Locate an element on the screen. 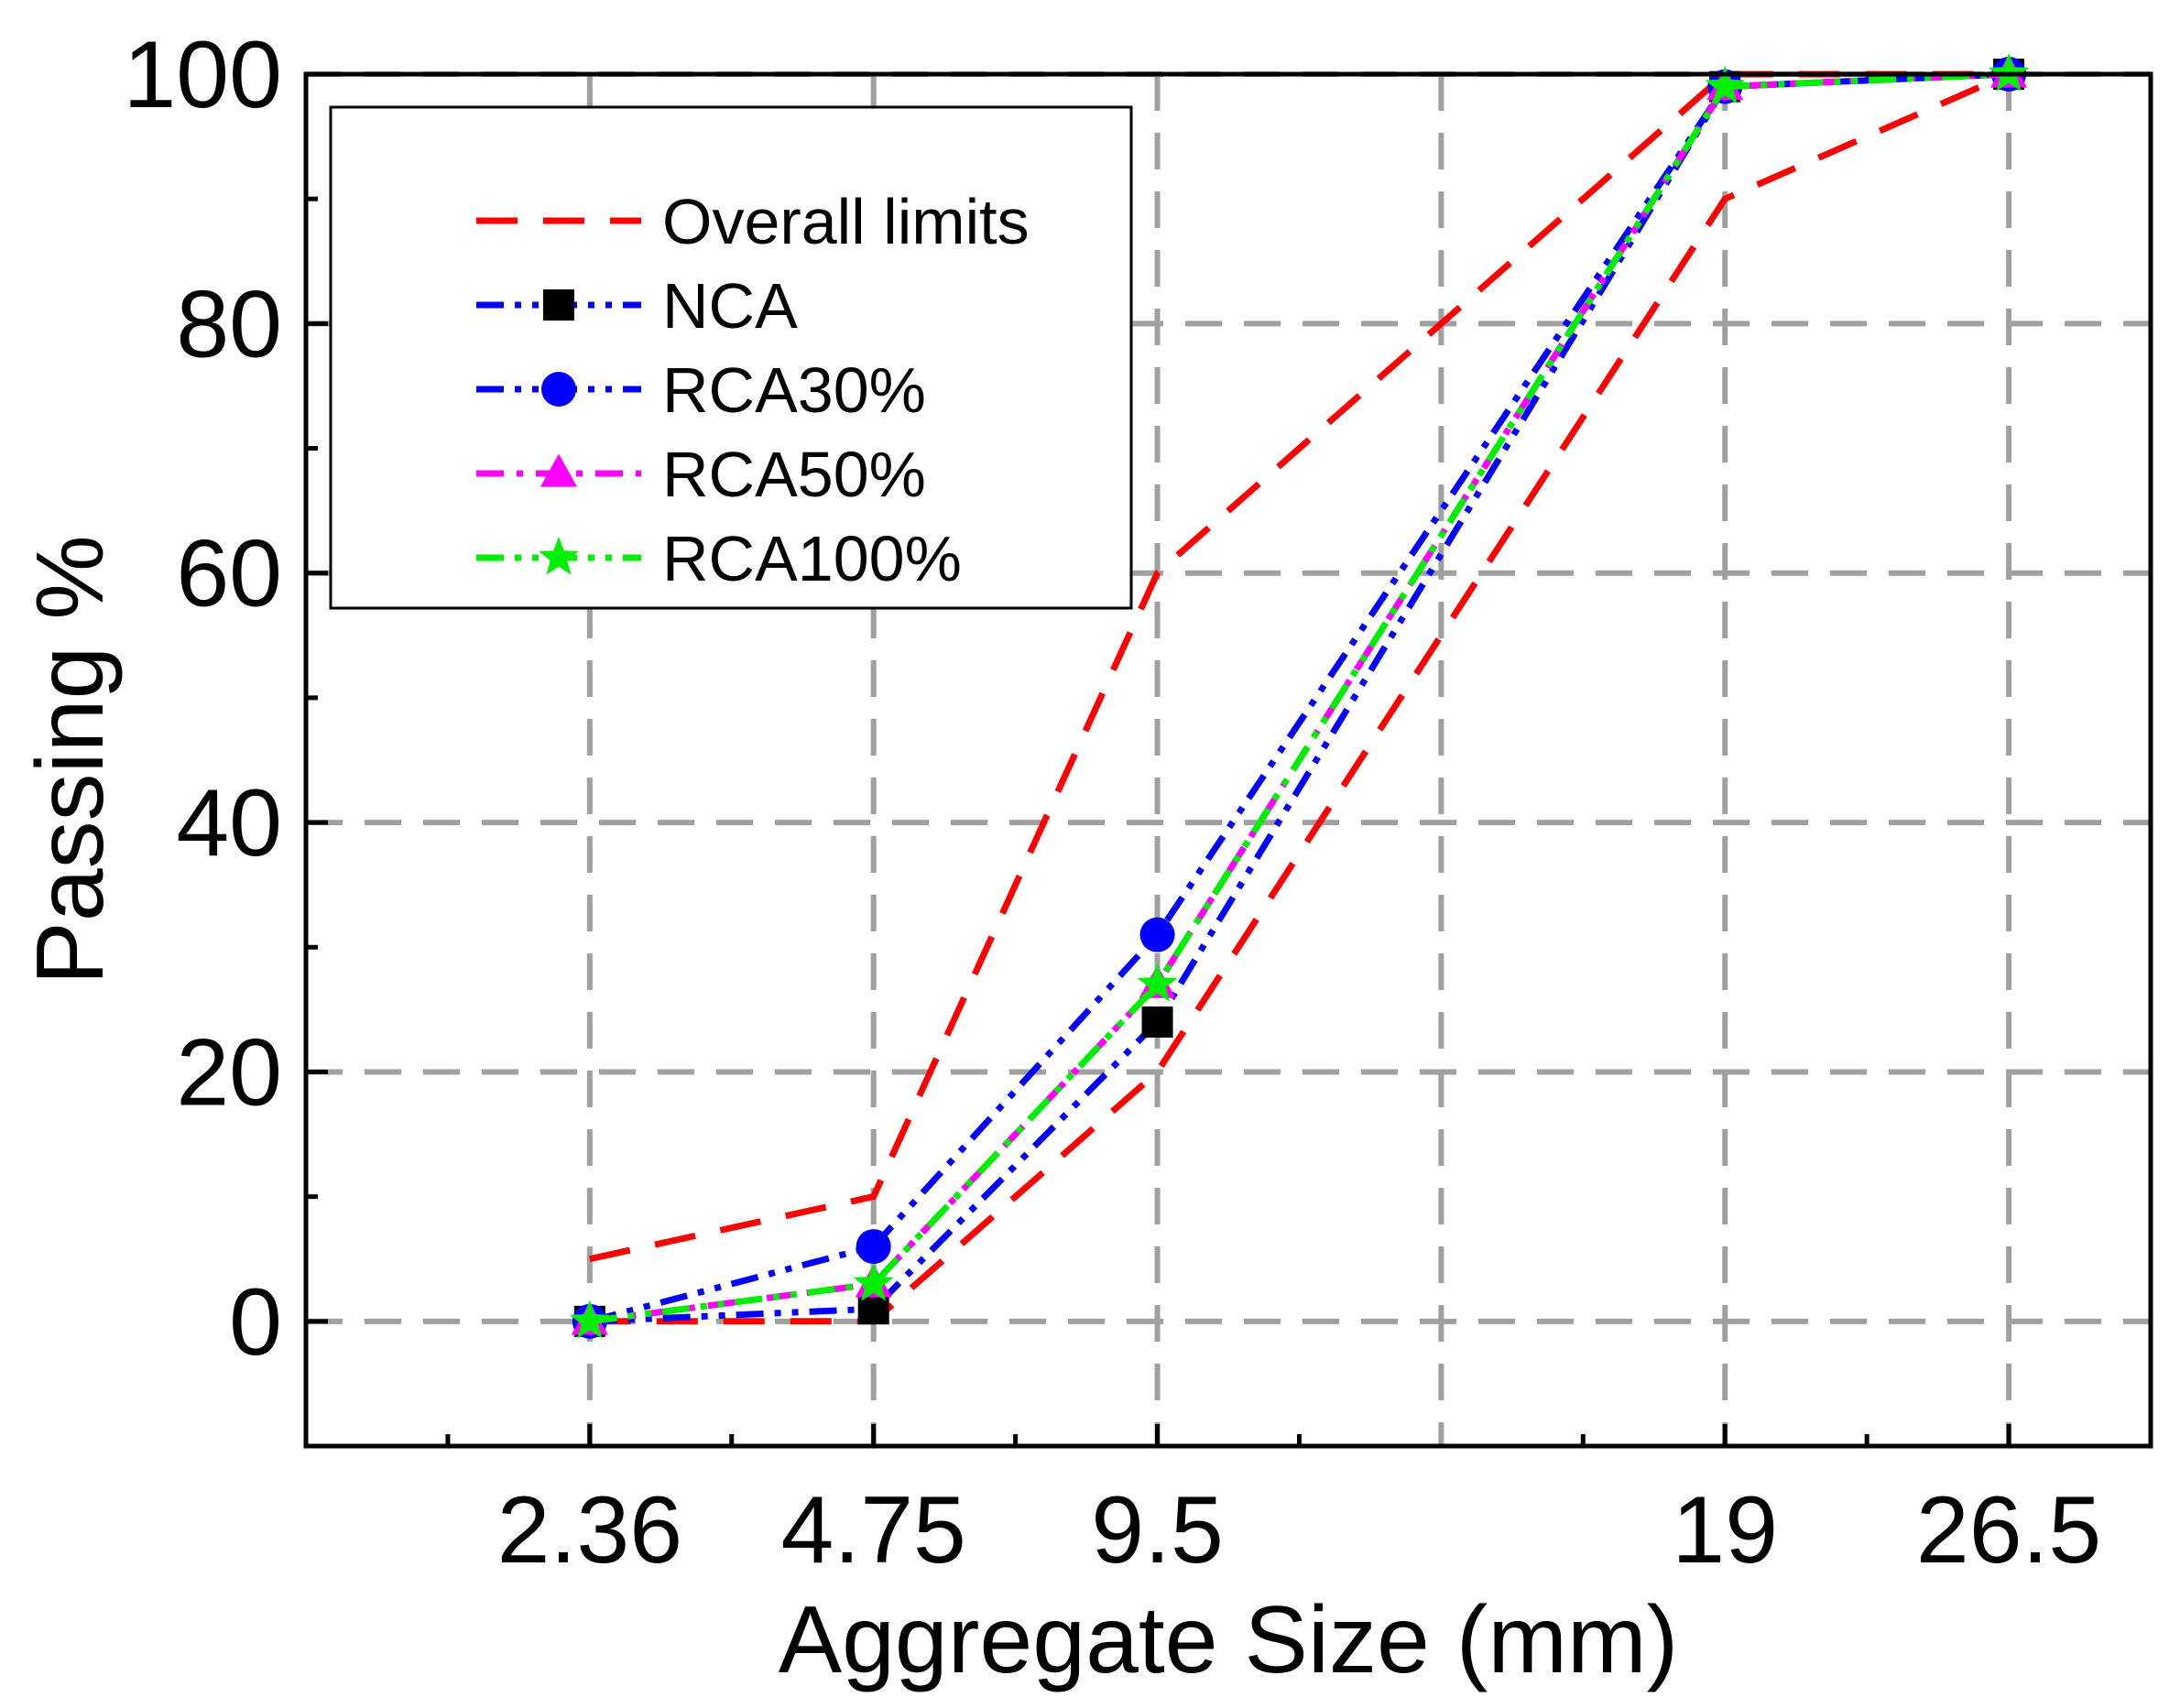 Image resolution: width=2180 pixels, height=1708 pixels. triangle-marker is located at coordinates (558, 470).